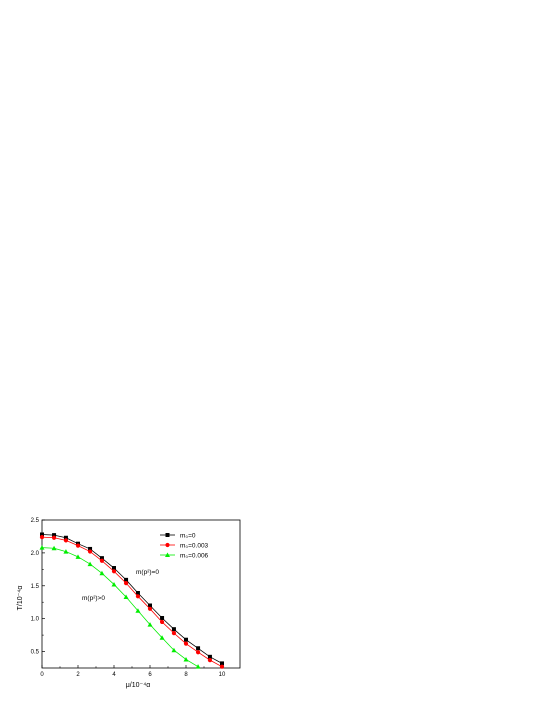 This screenshot has height=705, width=545. I want to click on y-axis-label: T/10⁻⁴α, so click(20, 598).